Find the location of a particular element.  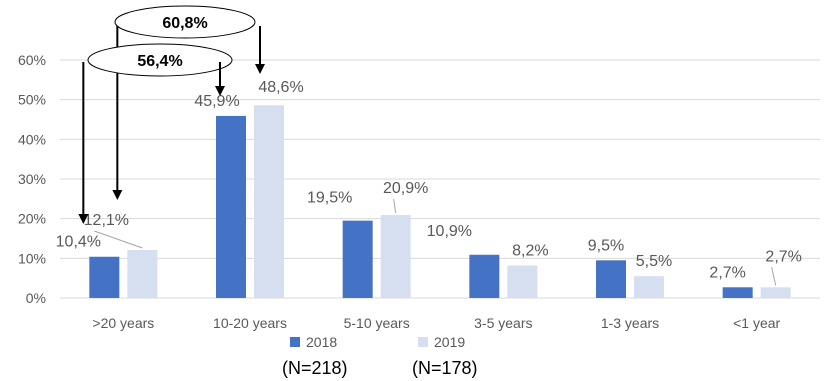

data-label-2018-3: 10,9% is located at coordinates (449, 231).